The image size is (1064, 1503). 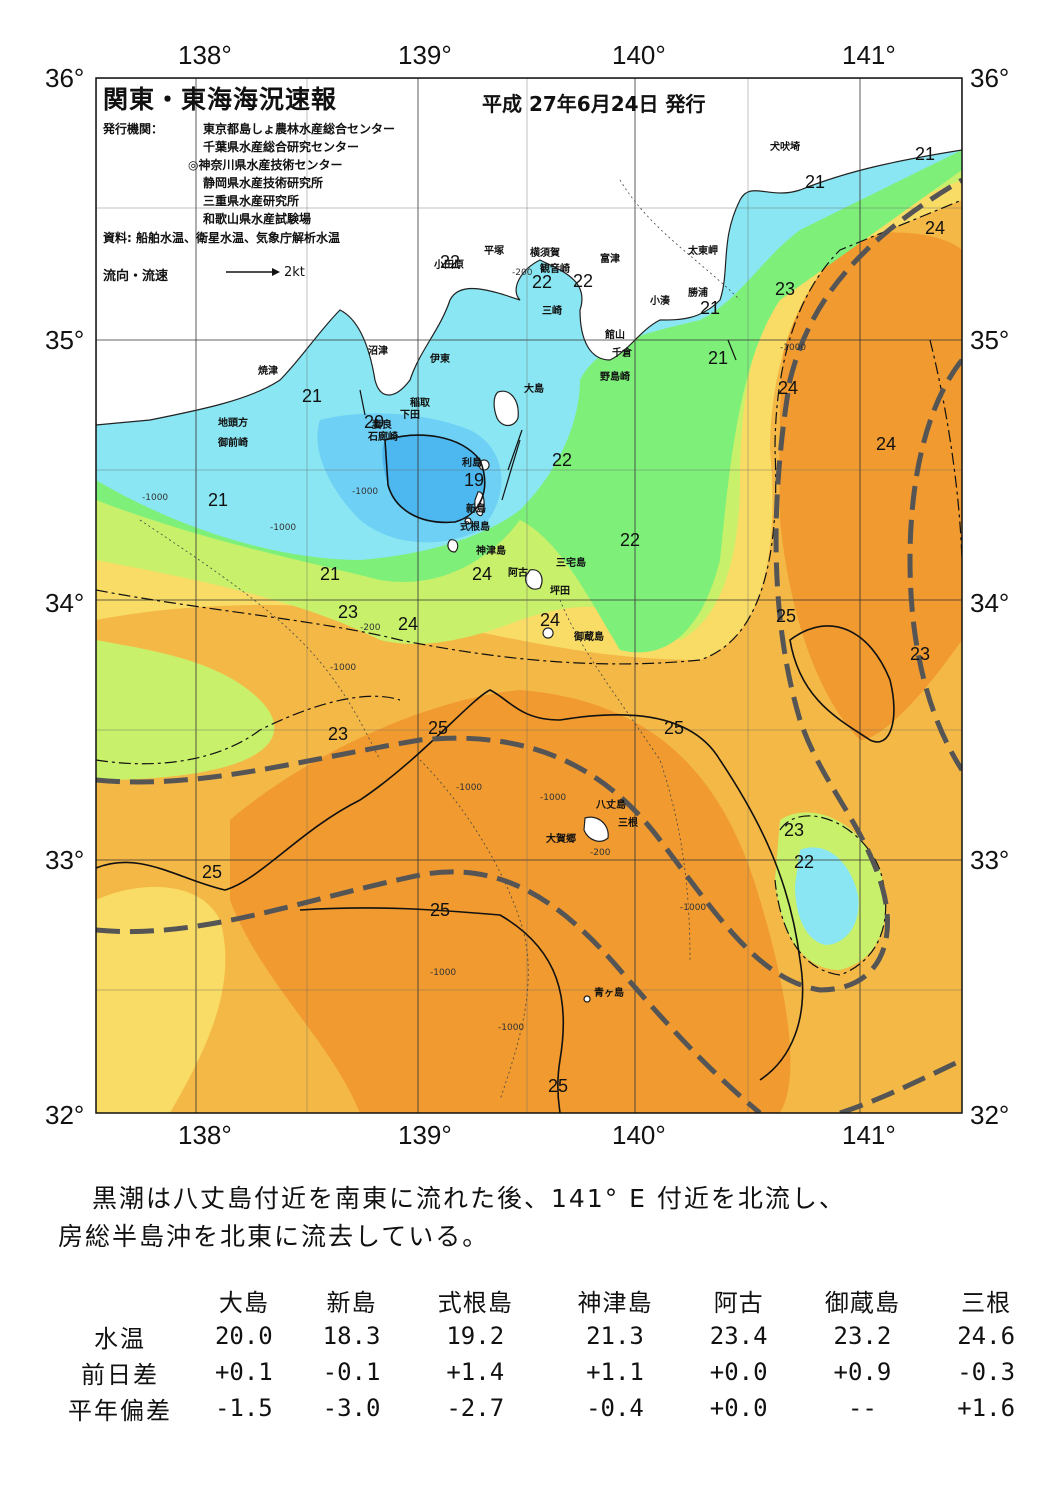 What do you see at coordinates (702, 250) in the screenshot?
I see `place-label: 太東岬` at bounding box center [702, 250].